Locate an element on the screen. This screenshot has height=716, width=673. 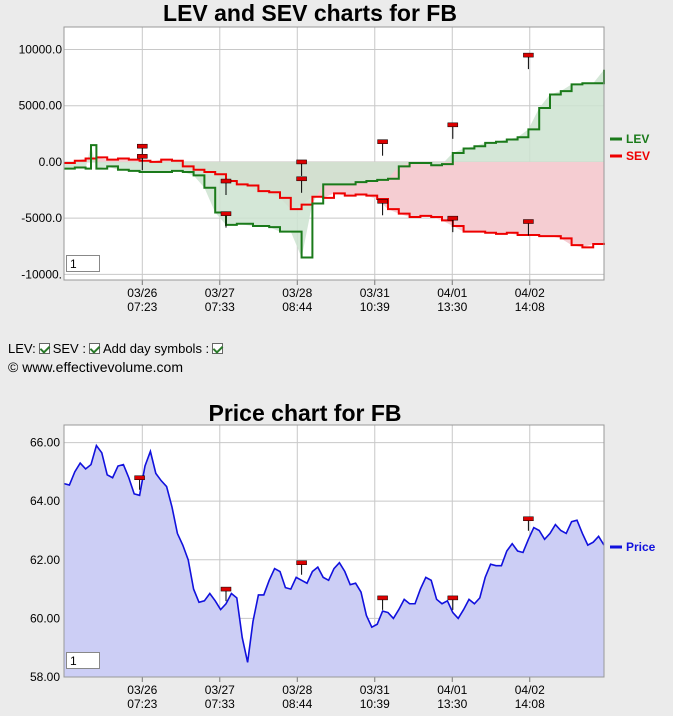
price-chart-title: Price chart for FB is located at coordinates (305, 413).